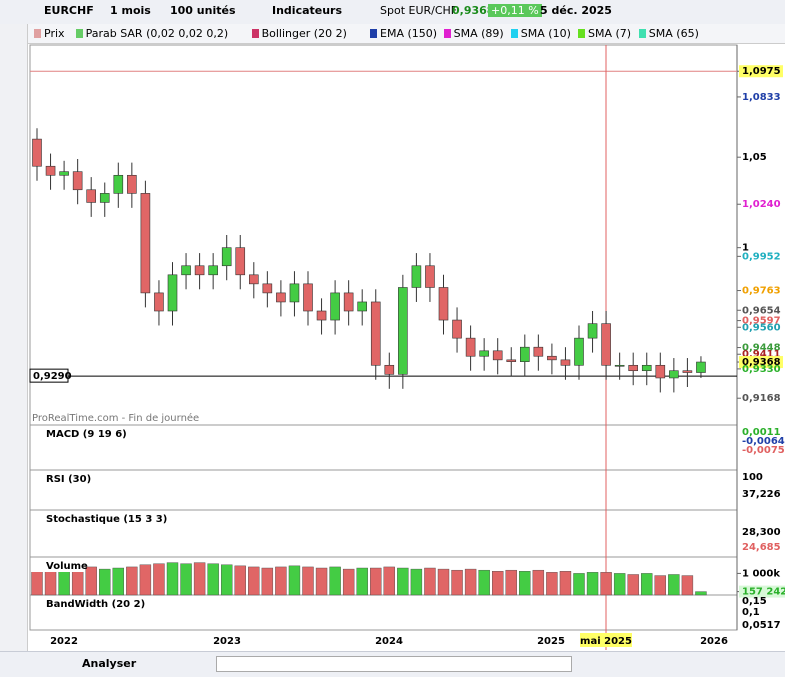 The image size is (785, 677). Describe the element at coordinates (203, 10) in the screenshot. I see `units: 100 unités` at that location.